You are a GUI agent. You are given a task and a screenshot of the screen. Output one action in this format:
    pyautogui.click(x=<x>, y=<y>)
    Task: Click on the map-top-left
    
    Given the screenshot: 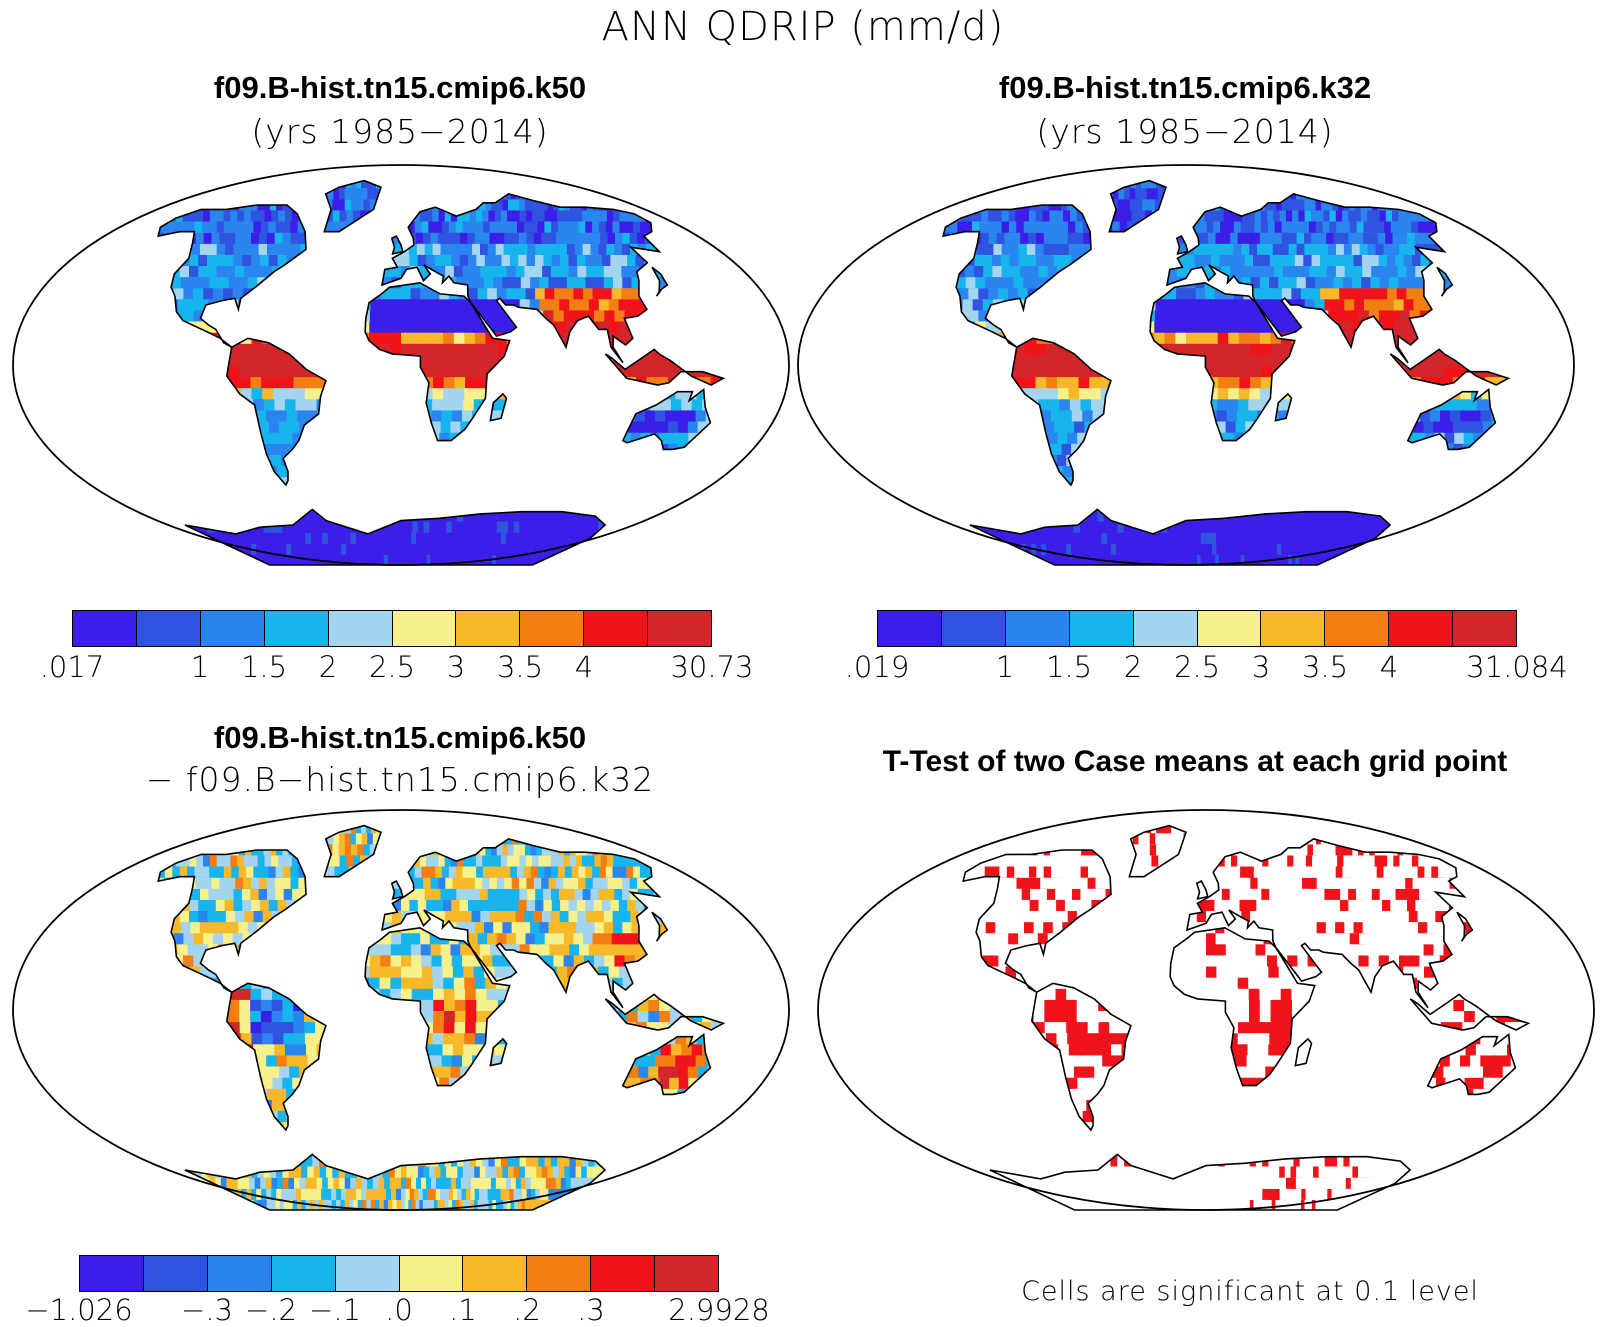 What is the action you would take?
    pyautogui.click(x=401, y=365)
    